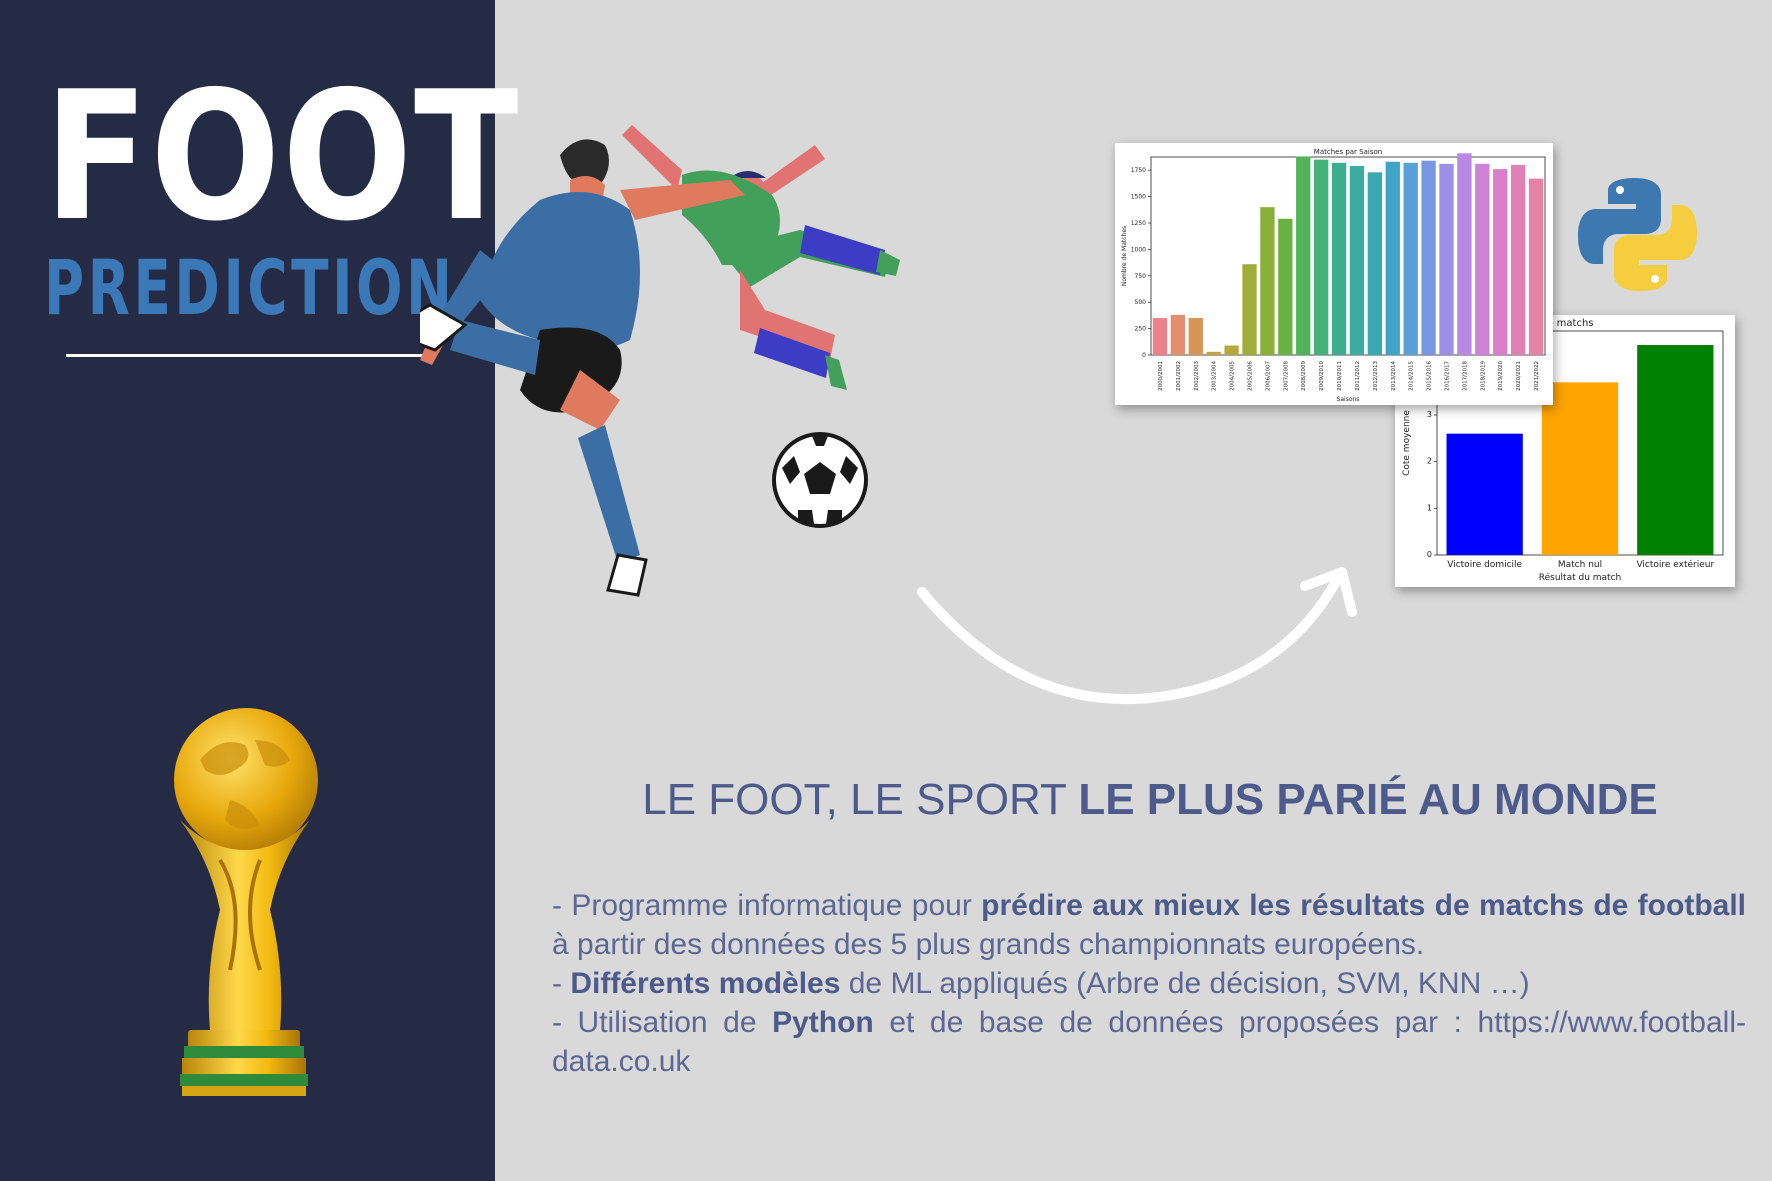 Image resolution: width=1772 pixels, height=1181 pixels. I want to click on y-tick-label: 2, so click(1429, 461).